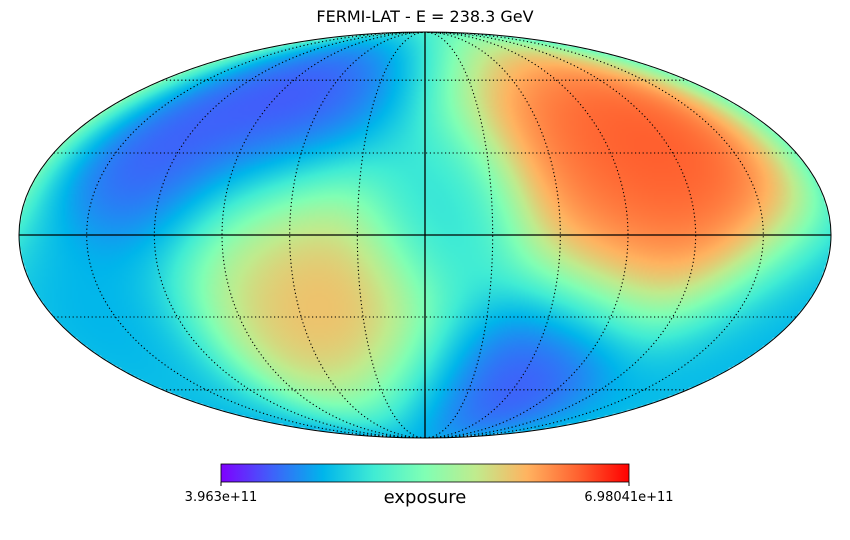 This screenshot has height=540, width=850. What do you see at coordinates (429, 485) in the screenshot?
I see `colorbar: 3.963e+11 6.98041e+11 exposure` at bounding box center [429, 485].